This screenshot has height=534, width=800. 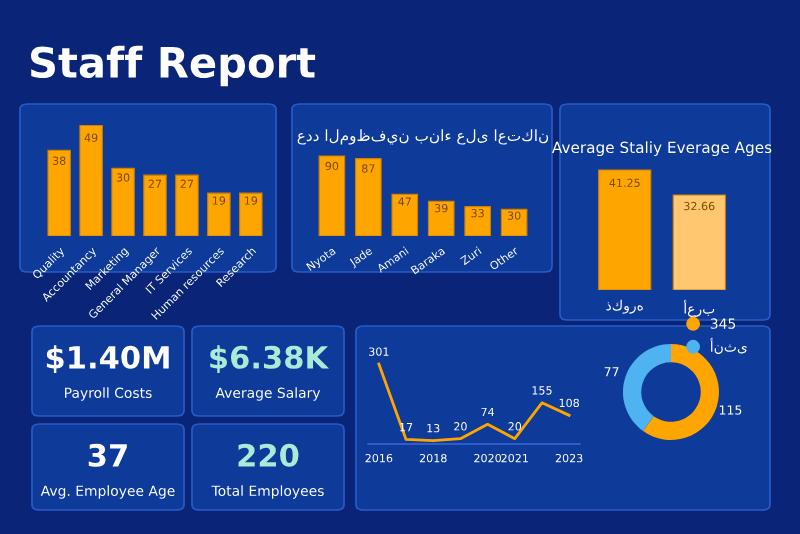 What do you see at coordinates (268, 455) in the screenshot?
I see `text: 220` at bounding box center [268, 455].